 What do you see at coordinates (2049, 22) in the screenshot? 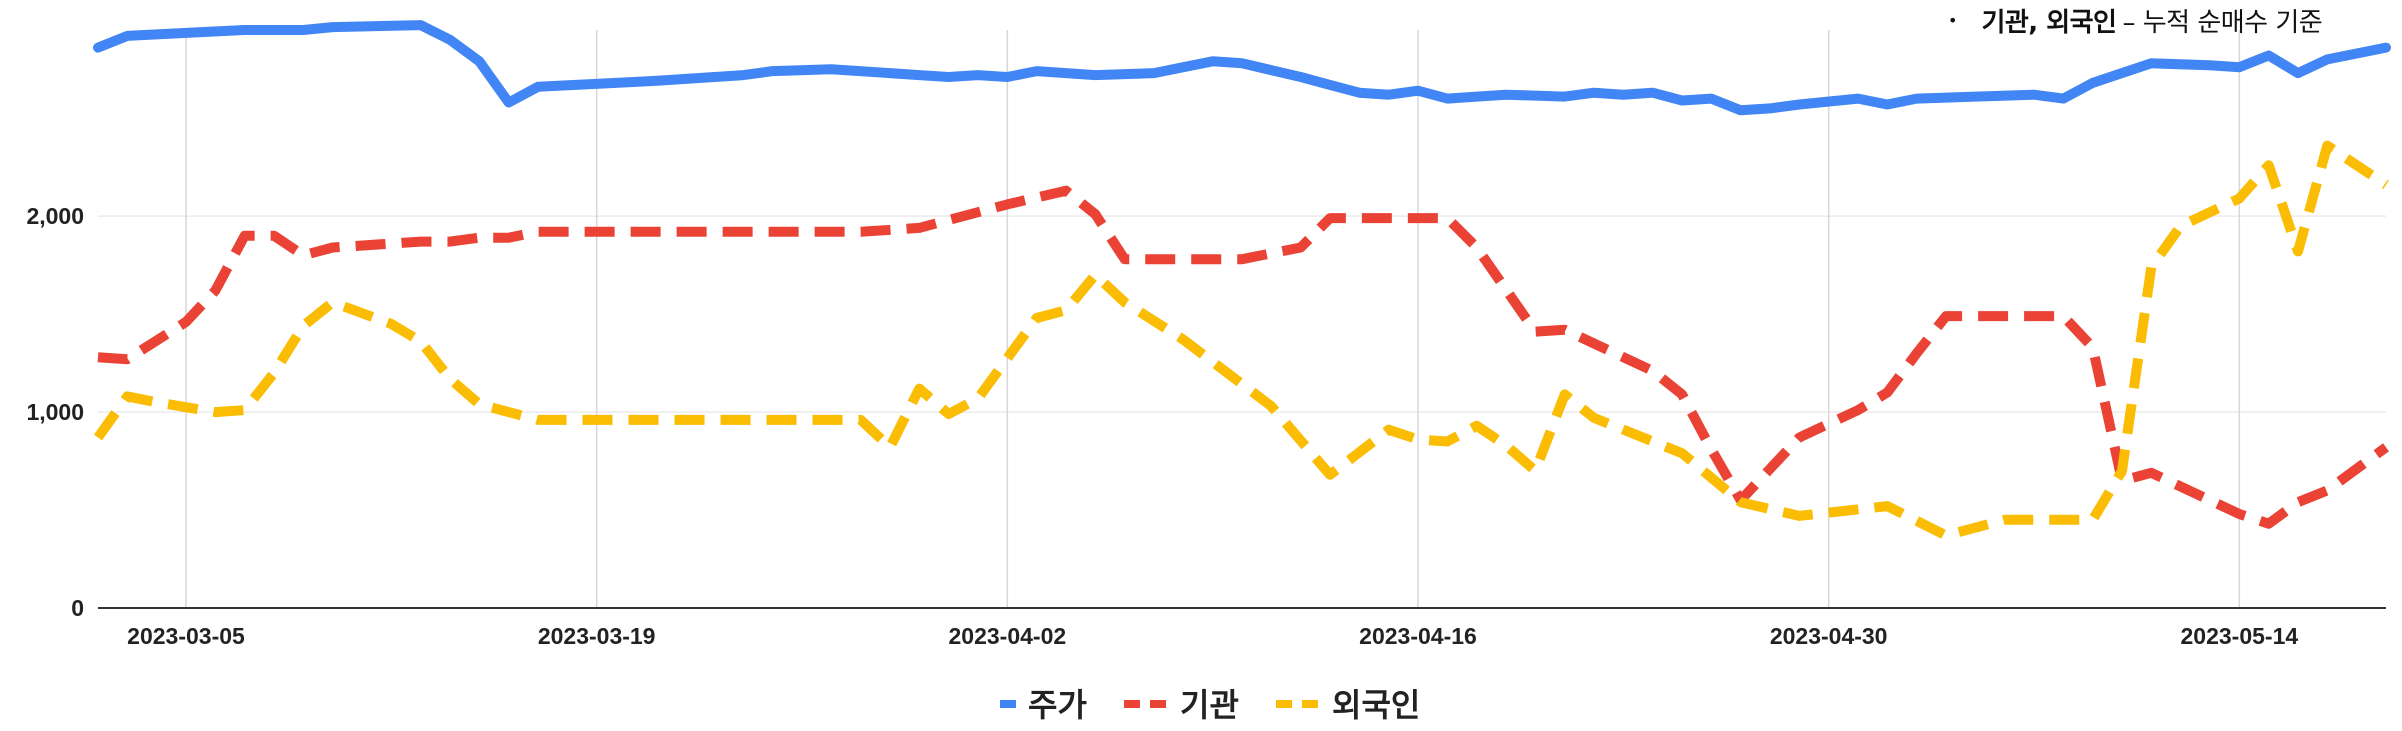
I see `footnote-subject: 기관, 외국인` at bounding box center [2049, 22].